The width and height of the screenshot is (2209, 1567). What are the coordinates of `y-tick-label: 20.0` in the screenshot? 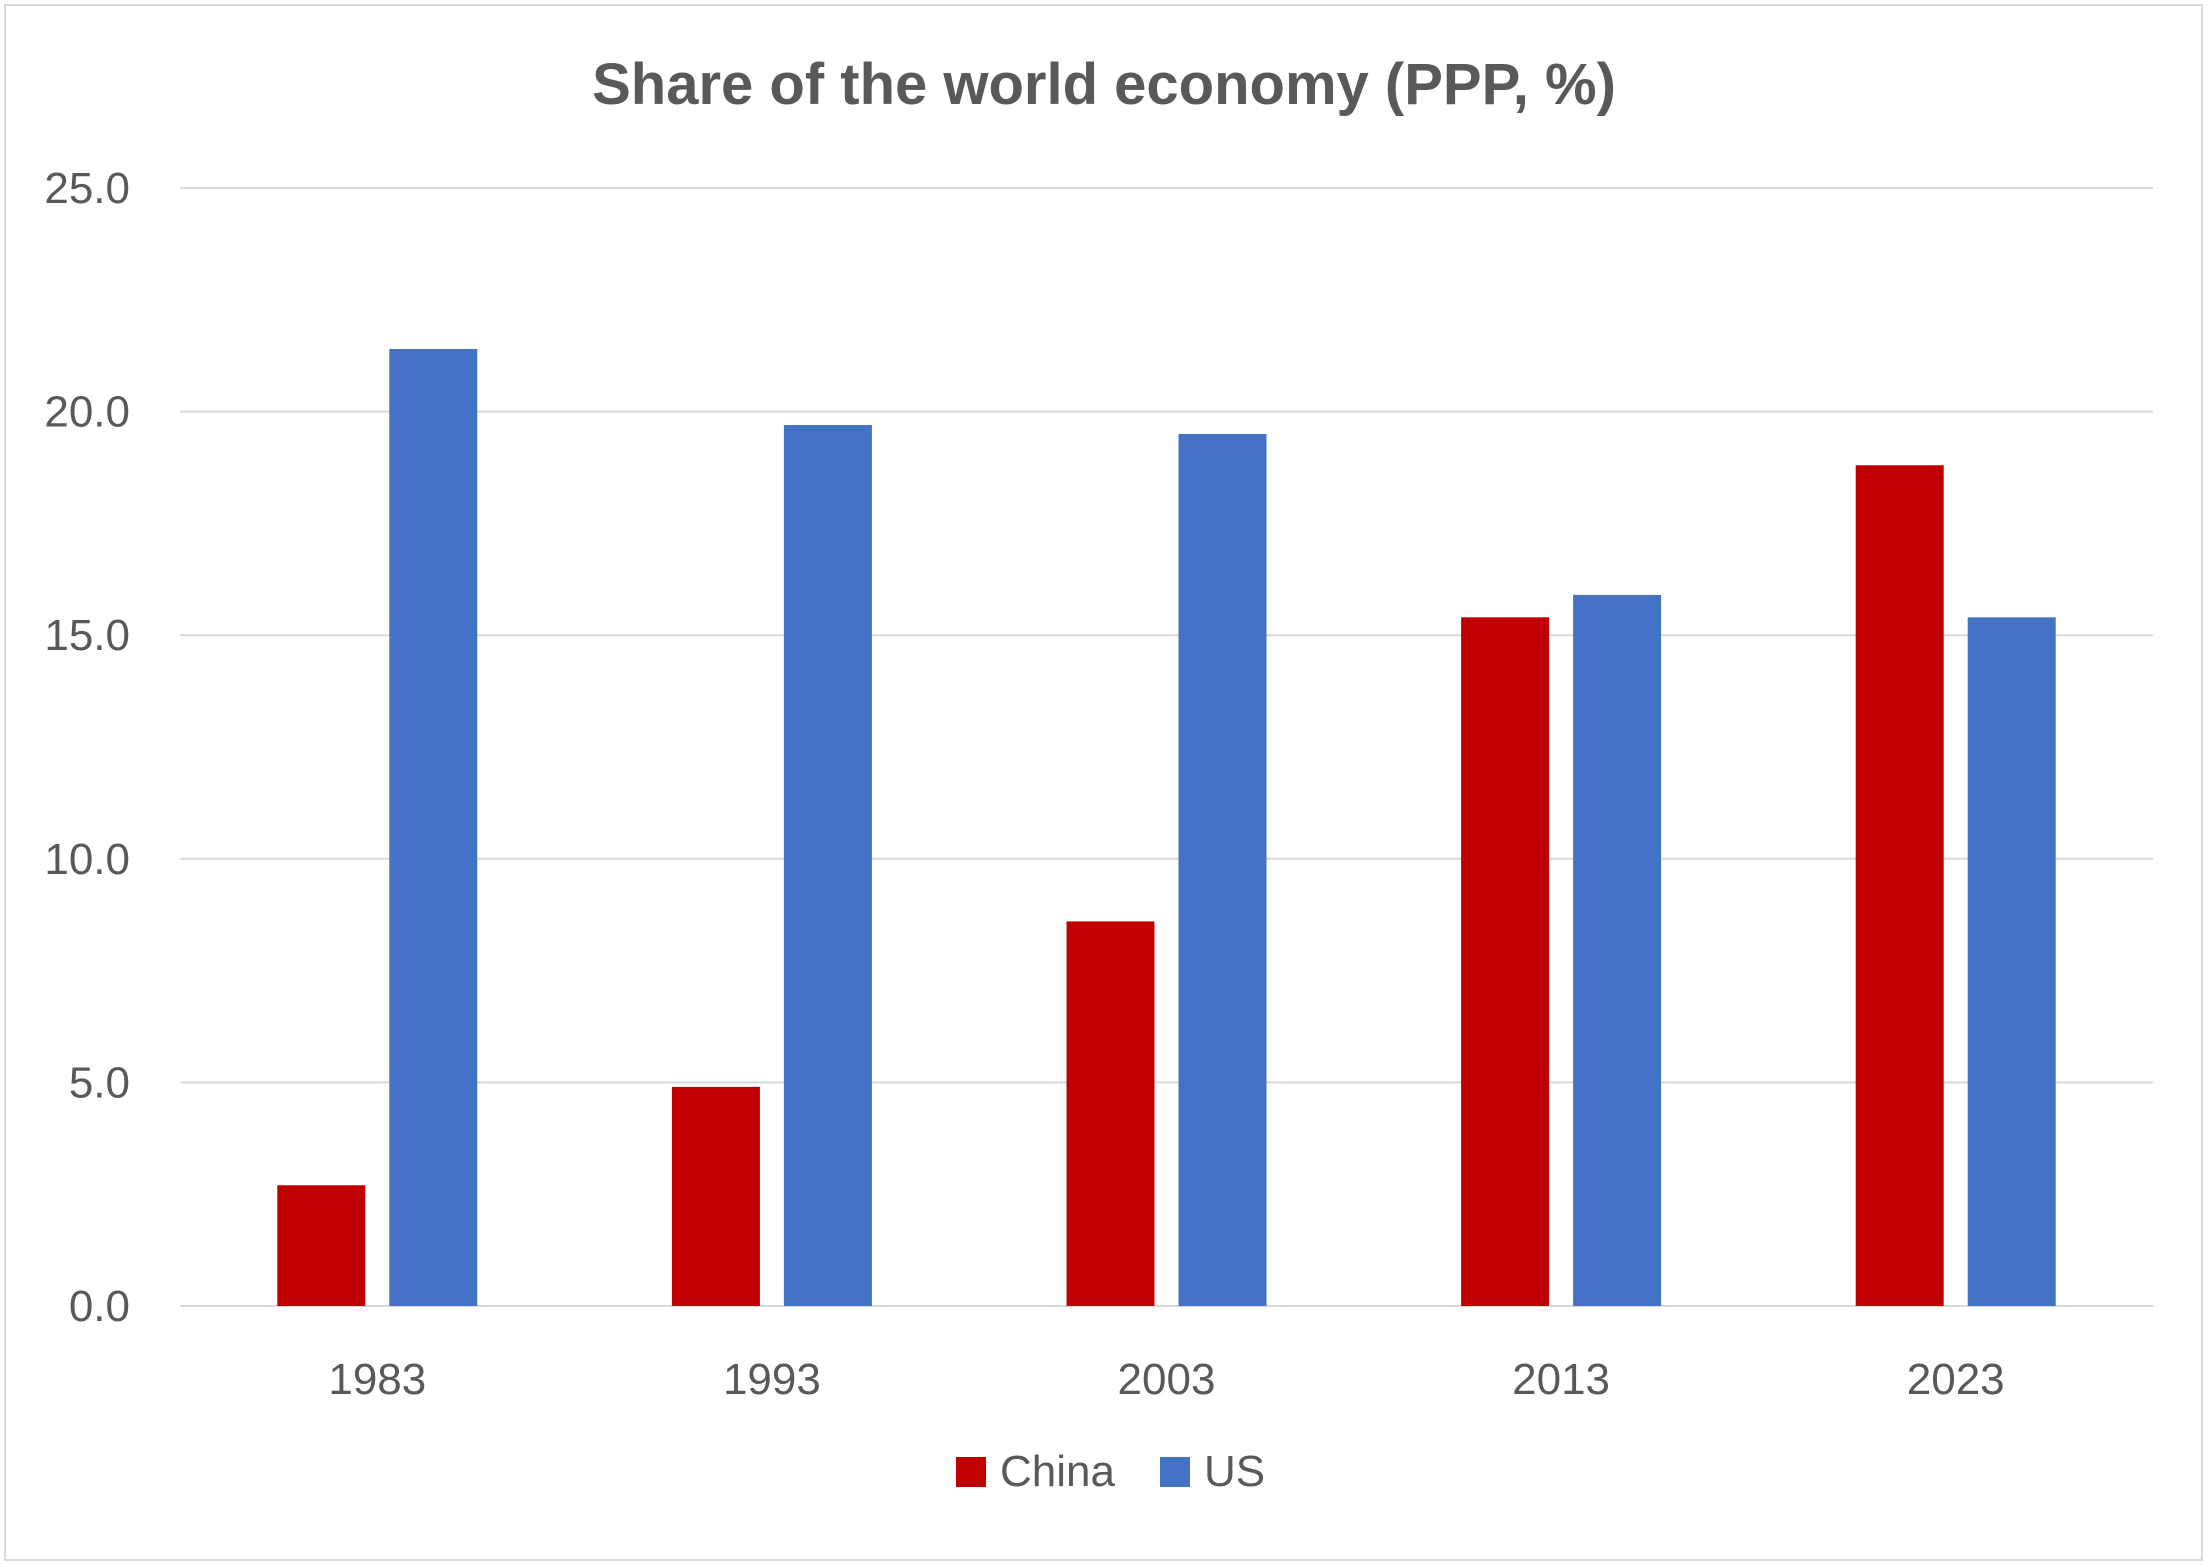 It's located at (87, 412).